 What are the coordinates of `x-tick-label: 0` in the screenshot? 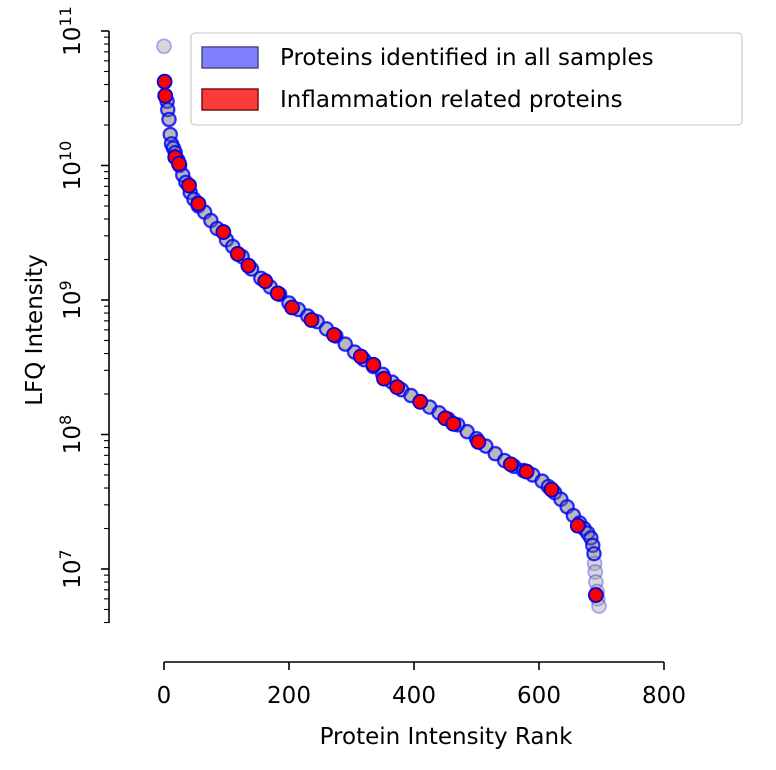 It's located at (164, 696).